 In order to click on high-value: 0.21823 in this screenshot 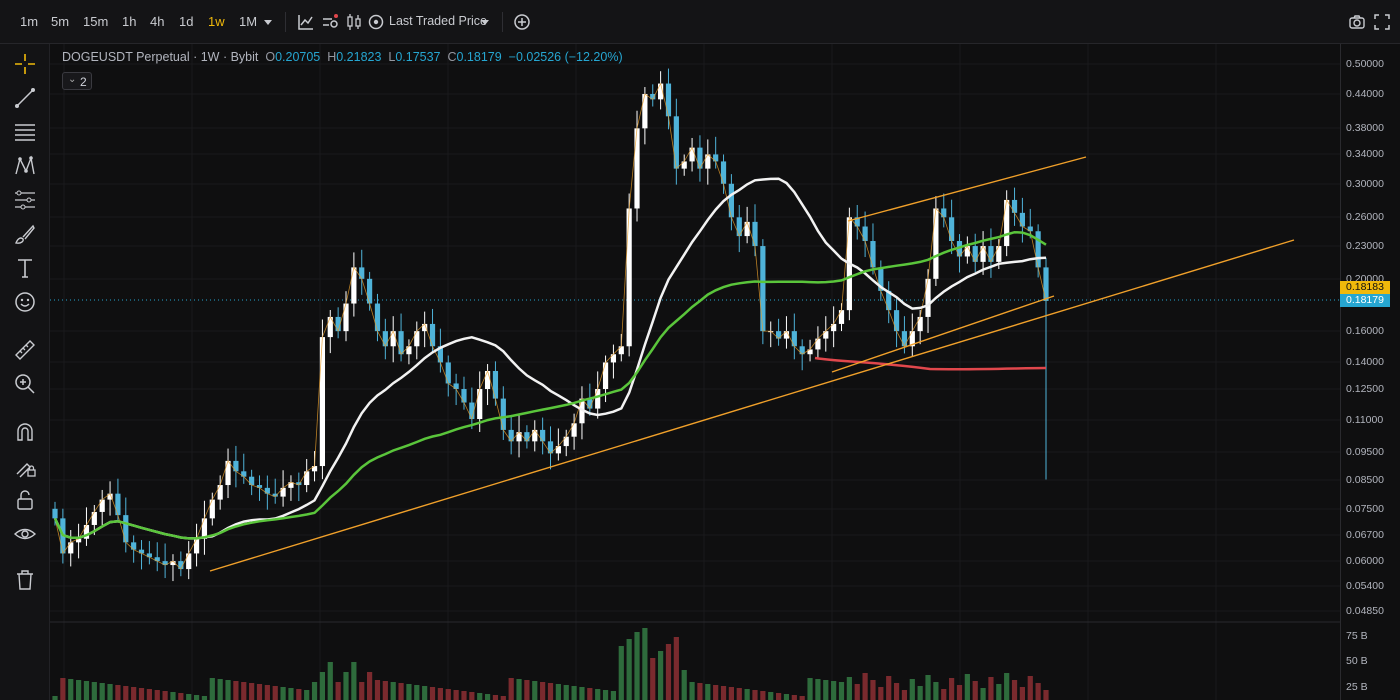, I will do `click(359, 57)`.